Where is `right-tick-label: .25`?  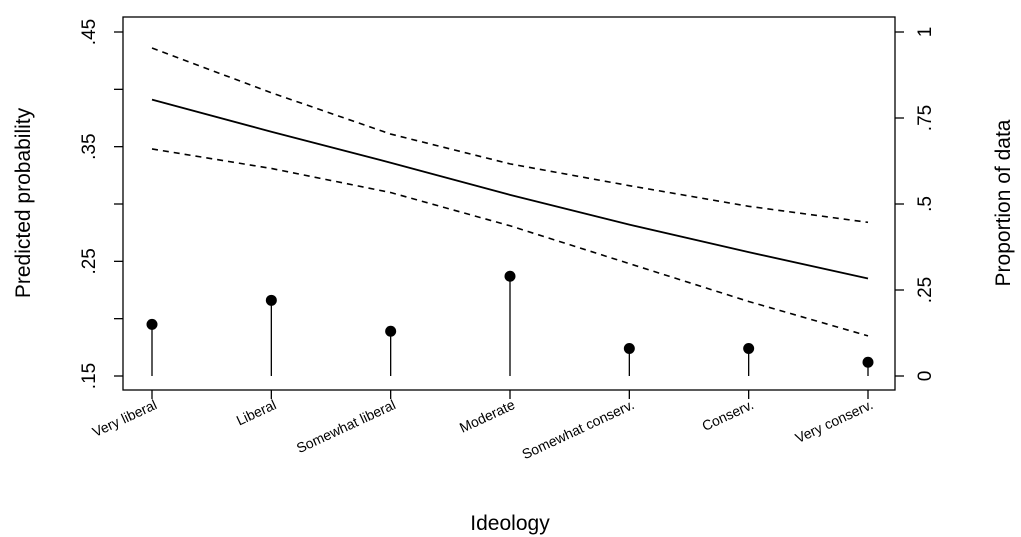 right-tick-label: .25 is located at coordinates (925, 290).